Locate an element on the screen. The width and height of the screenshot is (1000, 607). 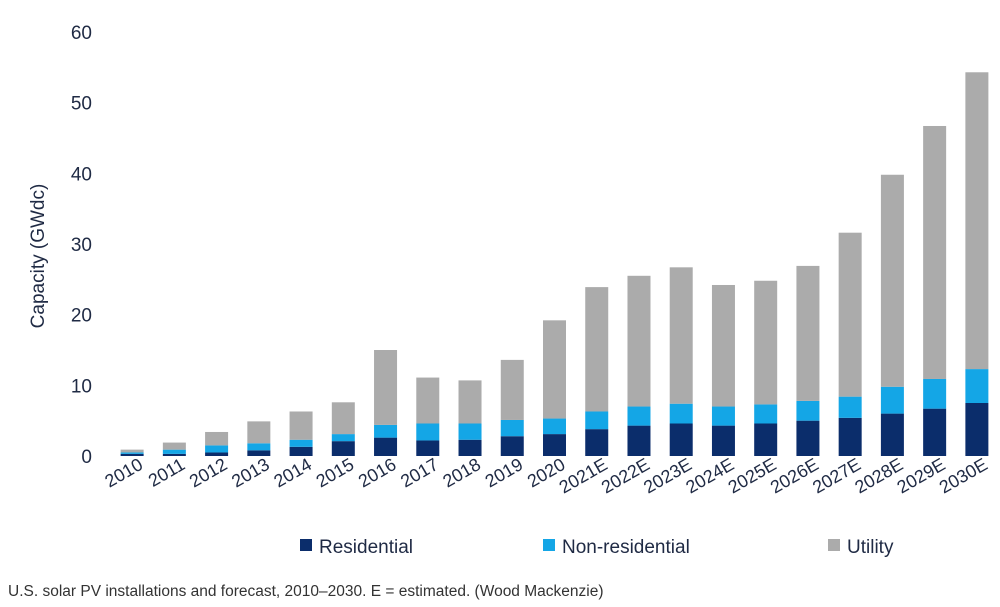
bar-utility-2012 is located at coordinates (217, 438).